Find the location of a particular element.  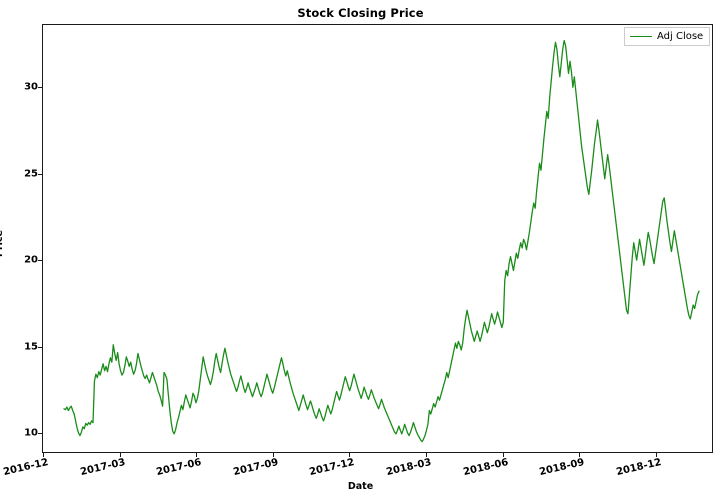

legend-line-swatch is located at coordinates (641, 36).